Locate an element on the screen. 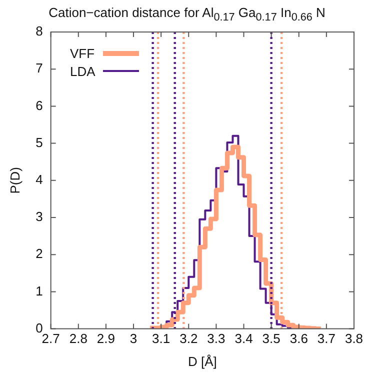  y-tick-label: 7 is located at coordinates (39, 68).